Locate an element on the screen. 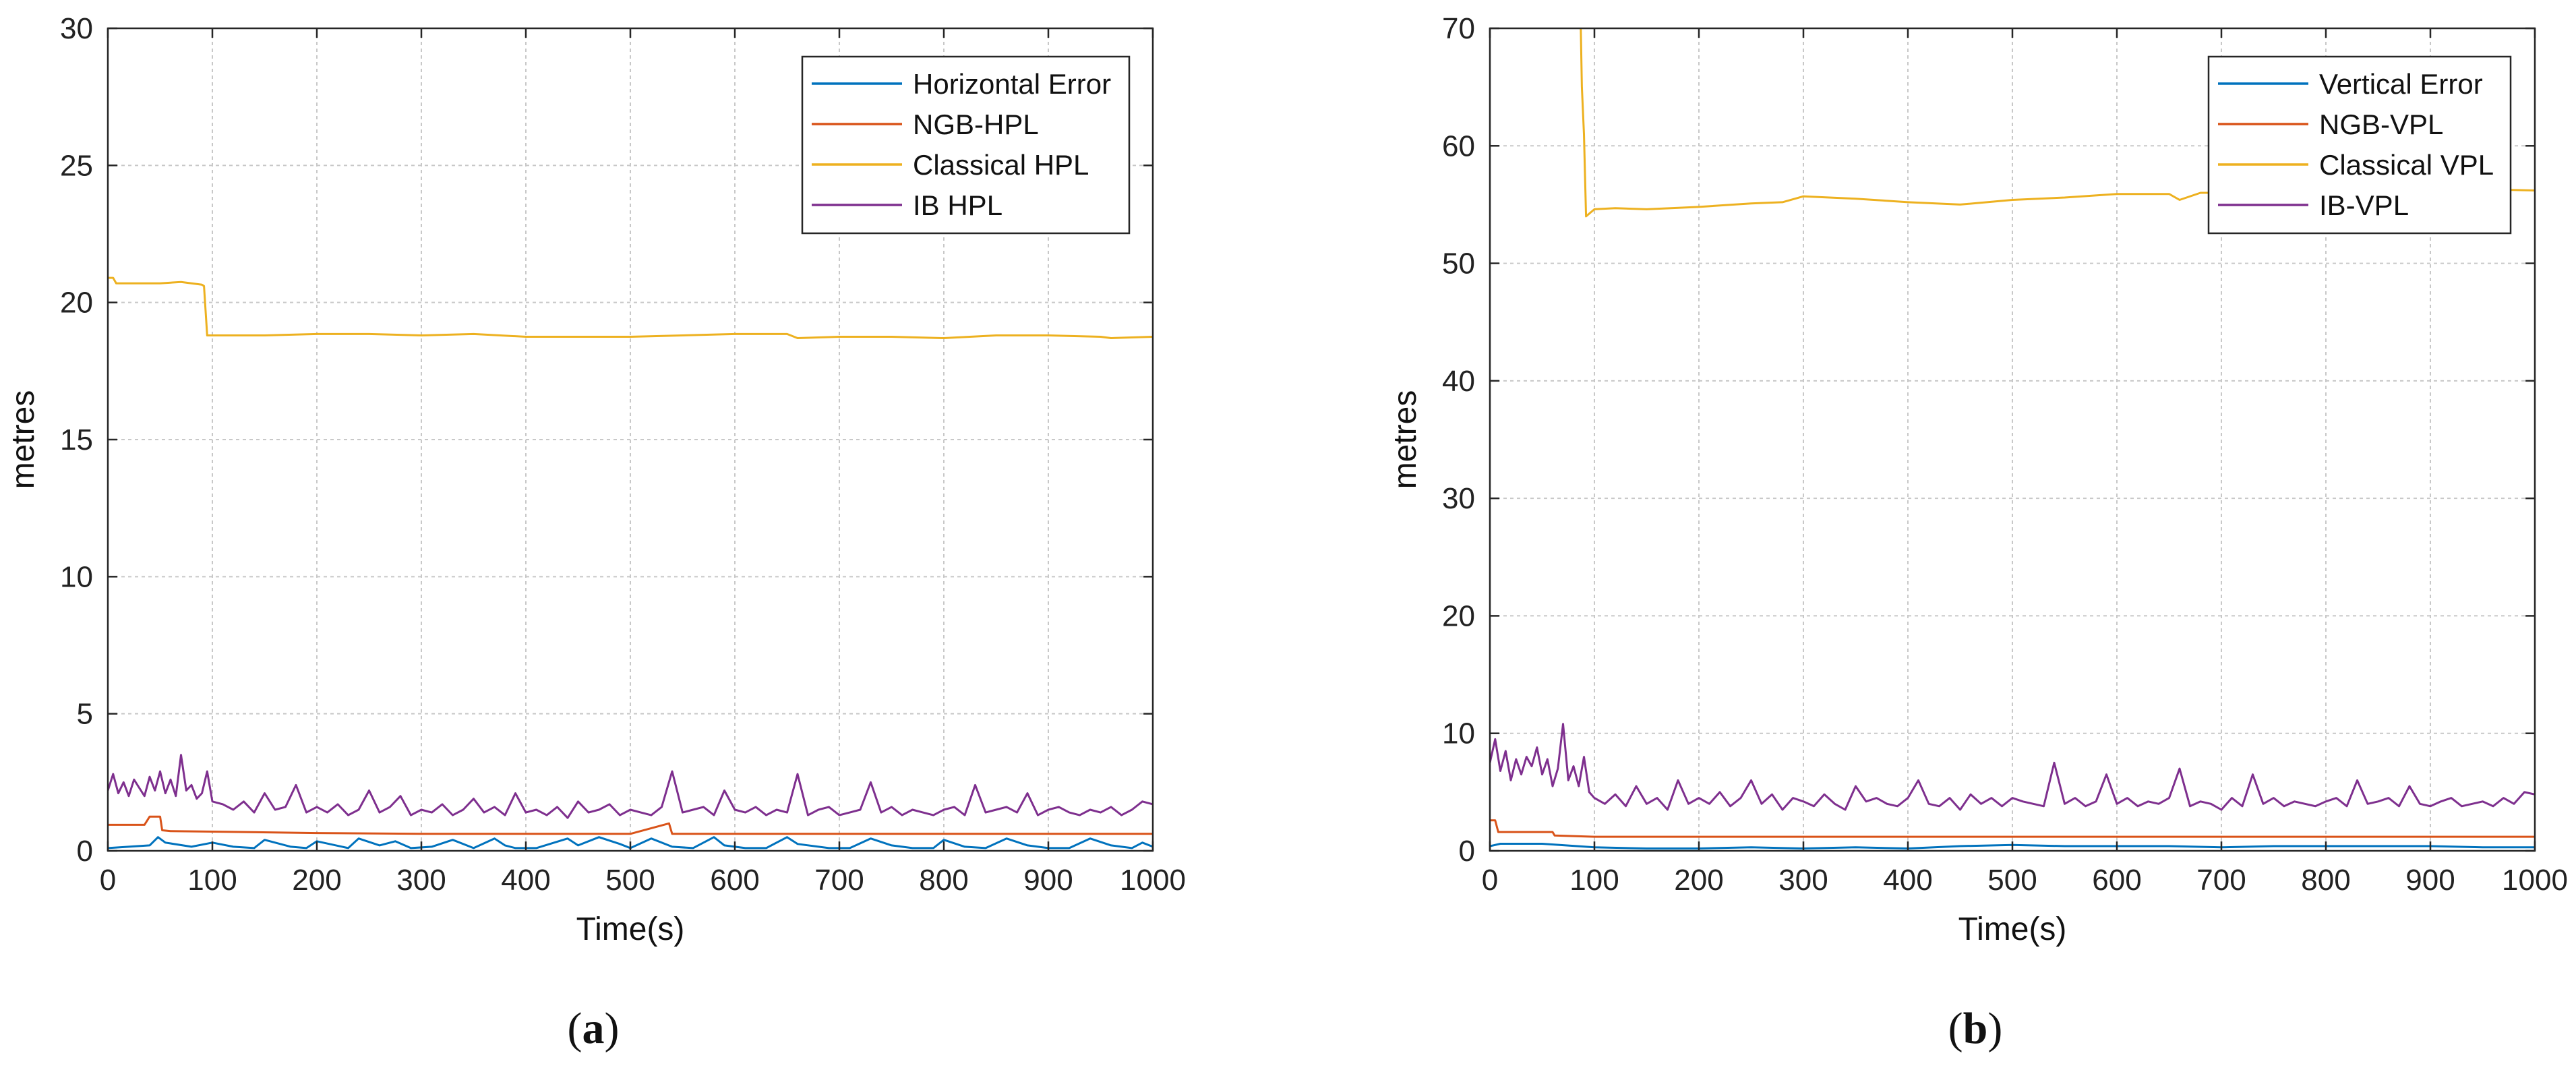 The width and height of the screenshot is (2576, 1074). series-line-vertical-error is located at coordinates (2013, 846).